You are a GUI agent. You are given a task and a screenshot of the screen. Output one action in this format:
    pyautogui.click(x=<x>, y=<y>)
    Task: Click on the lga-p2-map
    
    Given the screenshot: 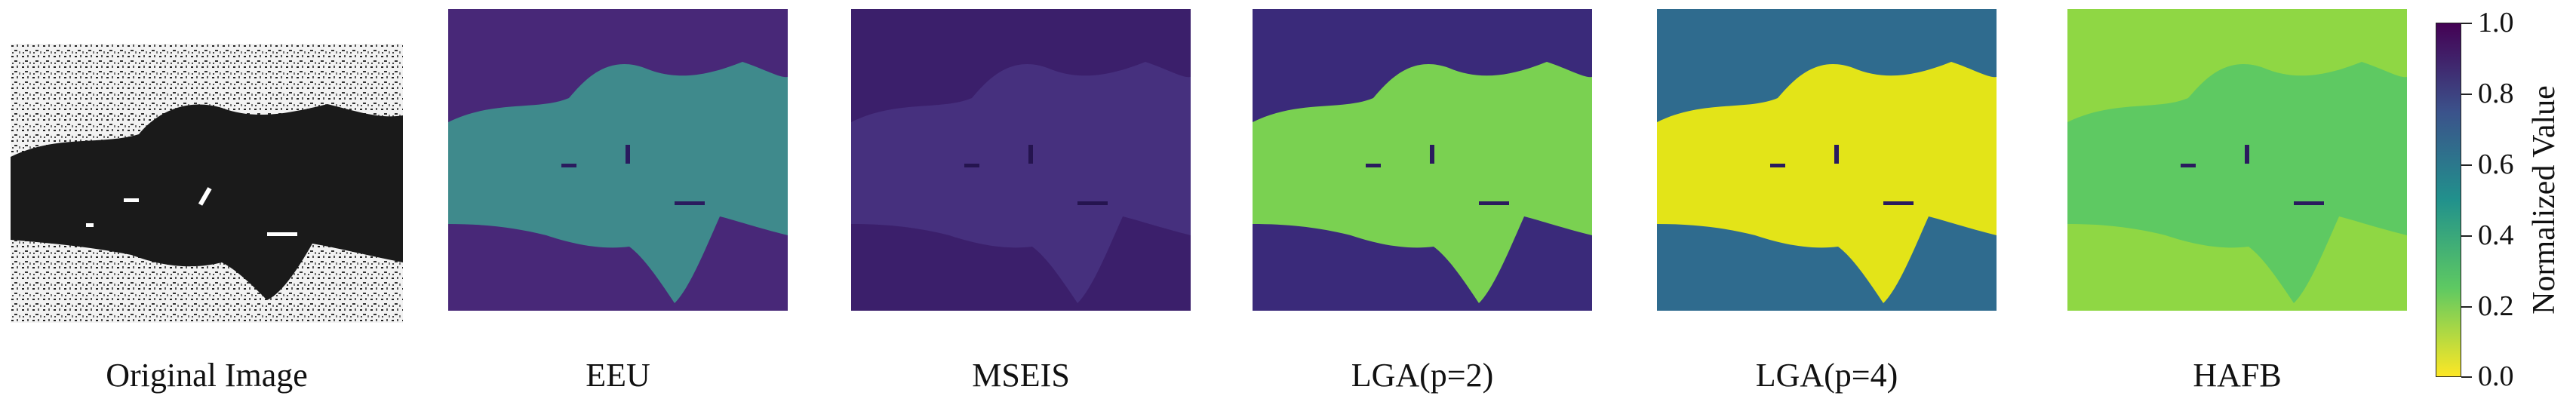 What is the action you would take?
    pyautogui.click(x=1422, y=160)
    